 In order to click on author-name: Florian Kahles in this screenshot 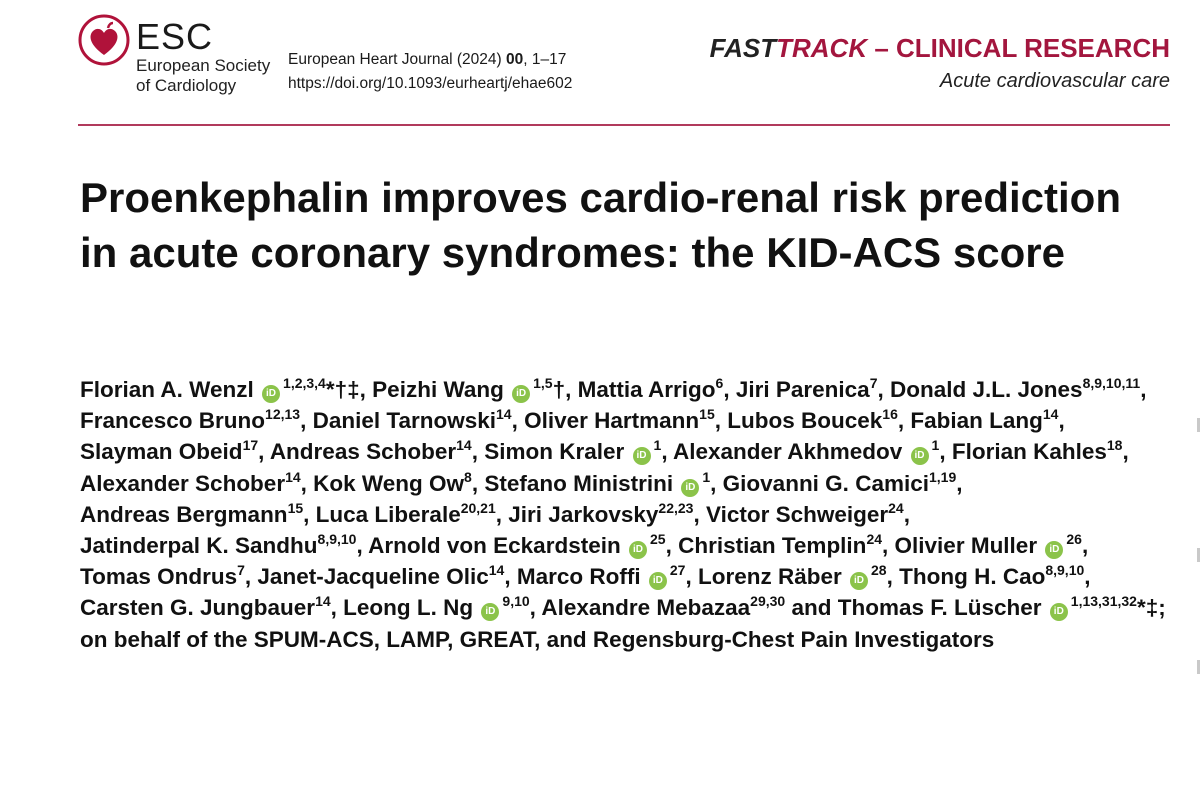, I will do `click(1029, 452)`.